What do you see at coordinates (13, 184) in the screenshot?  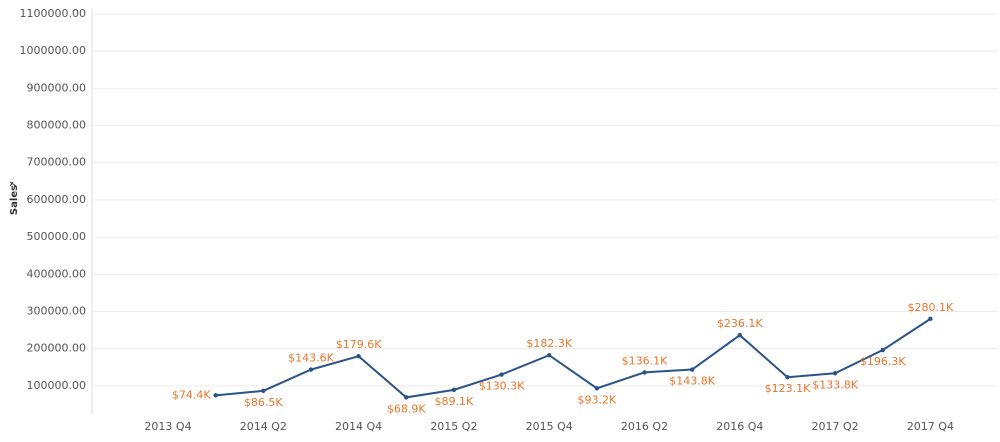 I see `sort-icon` at bounding box center [13, 184].